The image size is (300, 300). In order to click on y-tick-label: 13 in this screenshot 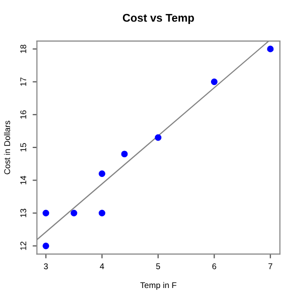, I will do `click(23, 213)`.